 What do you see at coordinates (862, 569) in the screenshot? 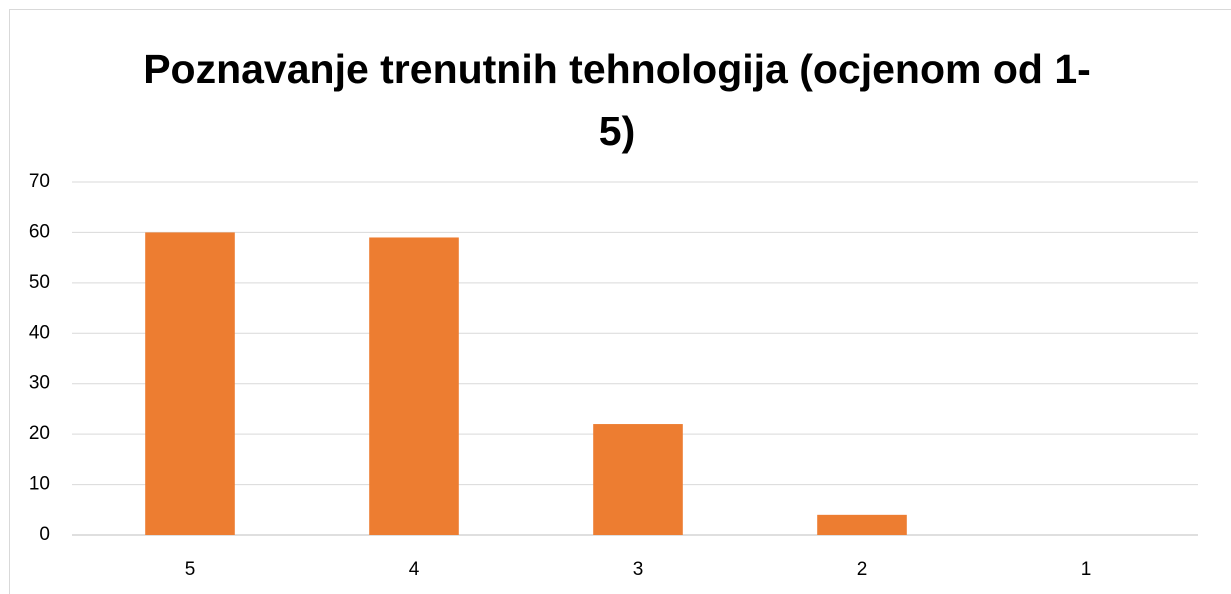
I see `x-tick-label: 2` at bounding box center [862, 569].